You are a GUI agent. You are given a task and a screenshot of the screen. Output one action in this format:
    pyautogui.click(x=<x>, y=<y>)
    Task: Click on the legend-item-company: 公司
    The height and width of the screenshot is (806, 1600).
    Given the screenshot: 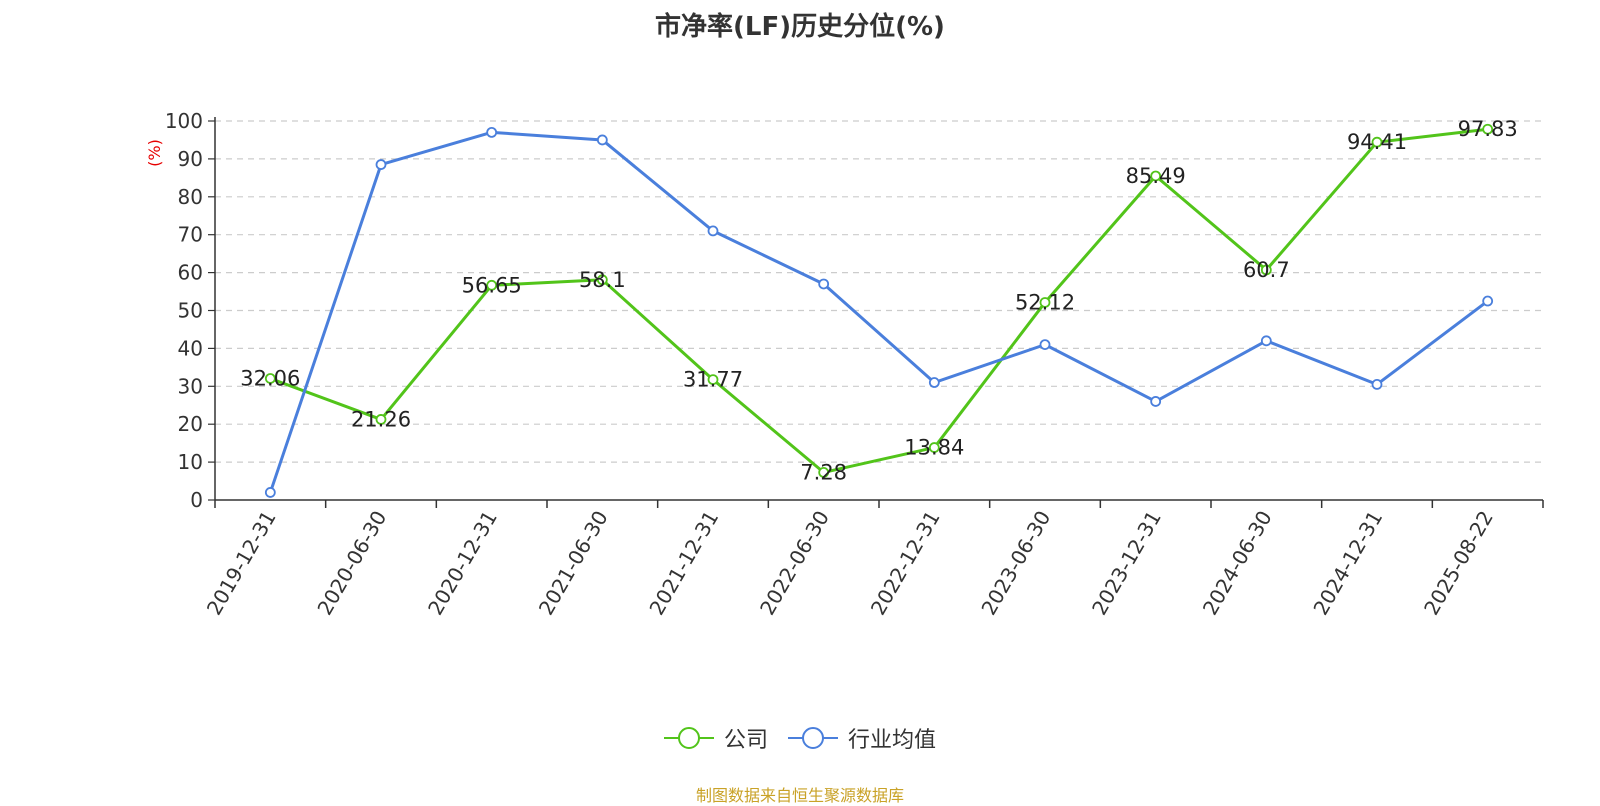 What is the action you would take?
    pyautogui.click(x=715, y=738)
    